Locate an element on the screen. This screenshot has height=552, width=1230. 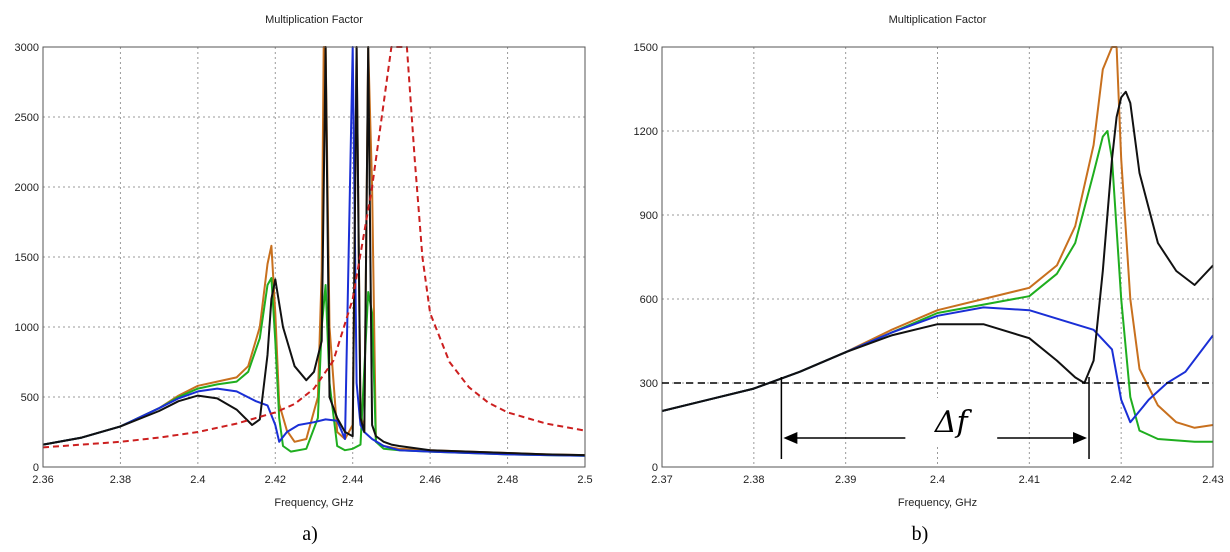
x-tick-label: 2.44 is located at coordinates (352, 480).